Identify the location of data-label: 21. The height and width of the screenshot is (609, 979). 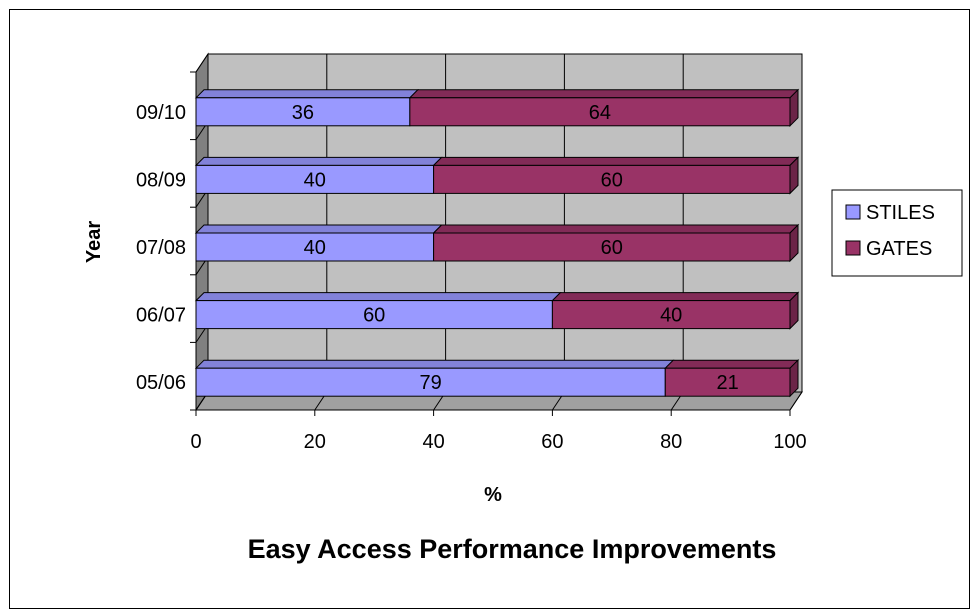
(728, 383).